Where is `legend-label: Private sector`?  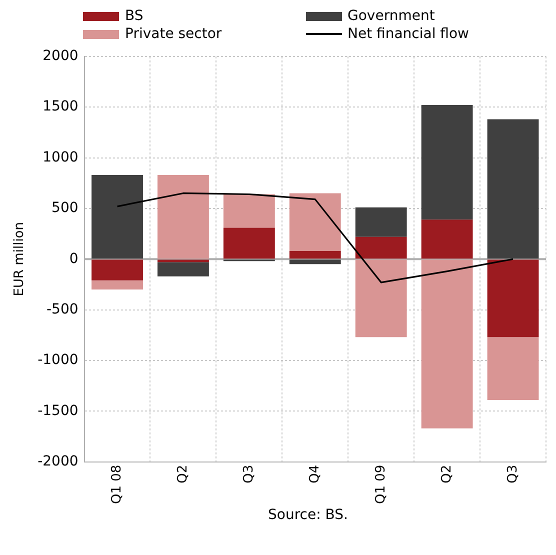 legend-label: Private sector is located at coordinates (173, 34).